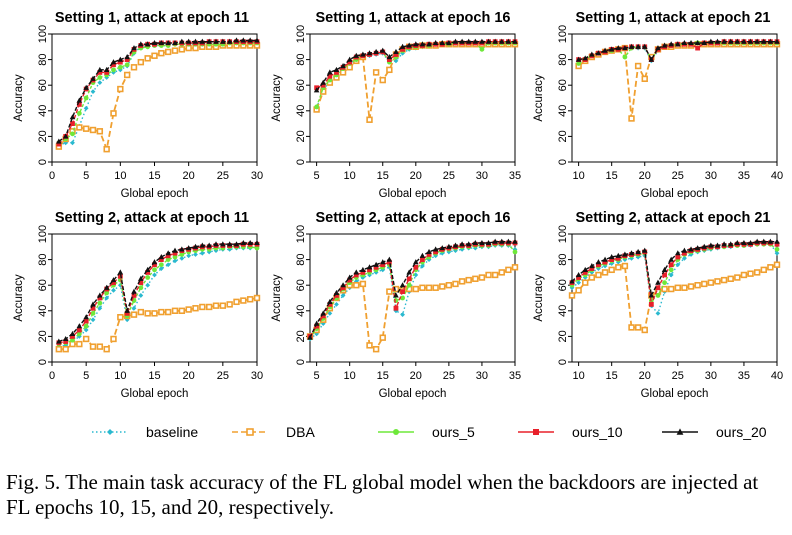 The image size is (792, 535). What do you see at coordinates (273, 432) in the screenshot?
I see `legend-item-DBA: DBA` at bounding box center [273, 432].